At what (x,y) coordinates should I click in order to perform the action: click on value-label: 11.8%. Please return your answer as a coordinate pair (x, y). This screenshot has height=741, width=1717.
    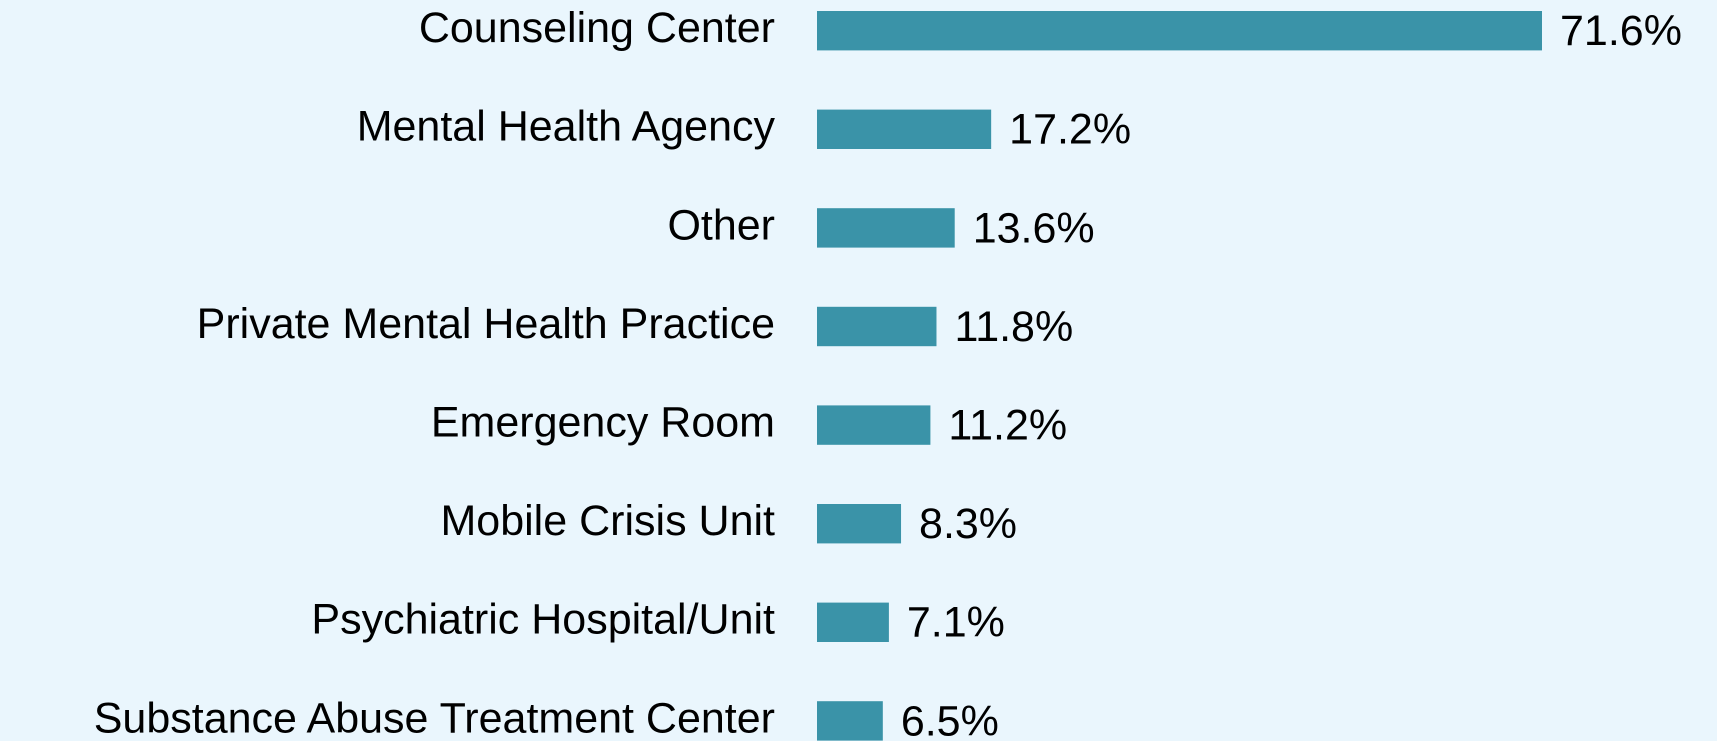
    Looking at the image, I should click on (1013, 327).